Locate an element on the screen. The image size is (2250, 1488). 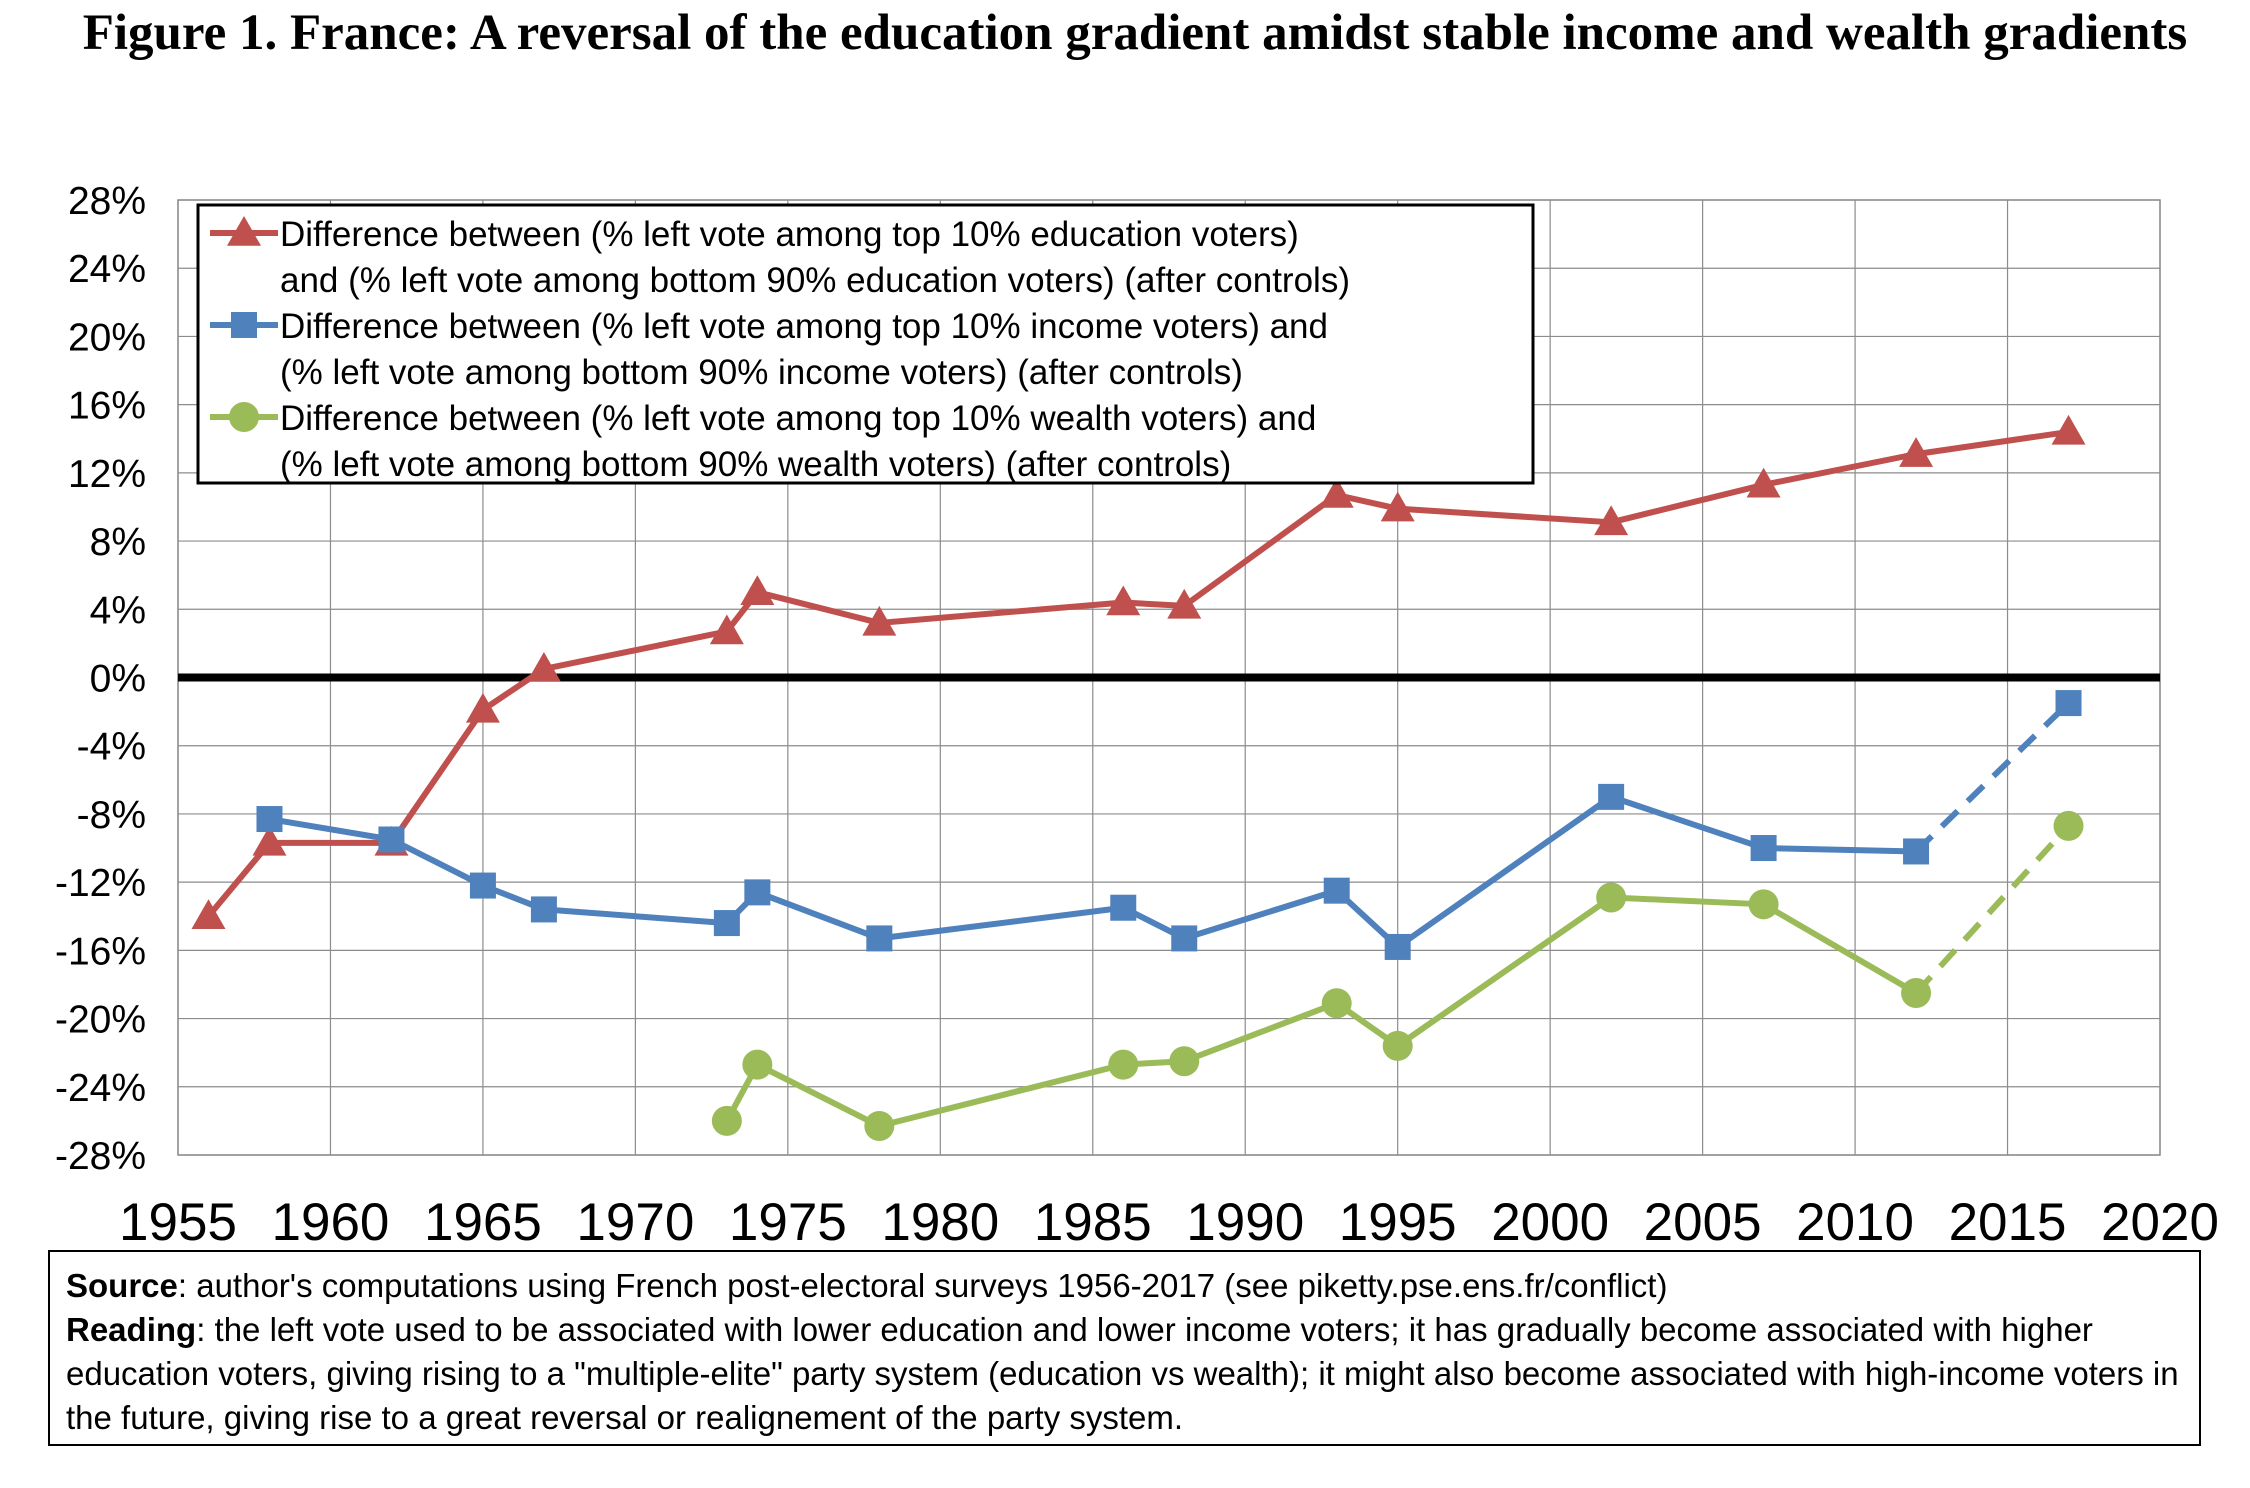
source-label: Source is located at coordinates (122, 1285).